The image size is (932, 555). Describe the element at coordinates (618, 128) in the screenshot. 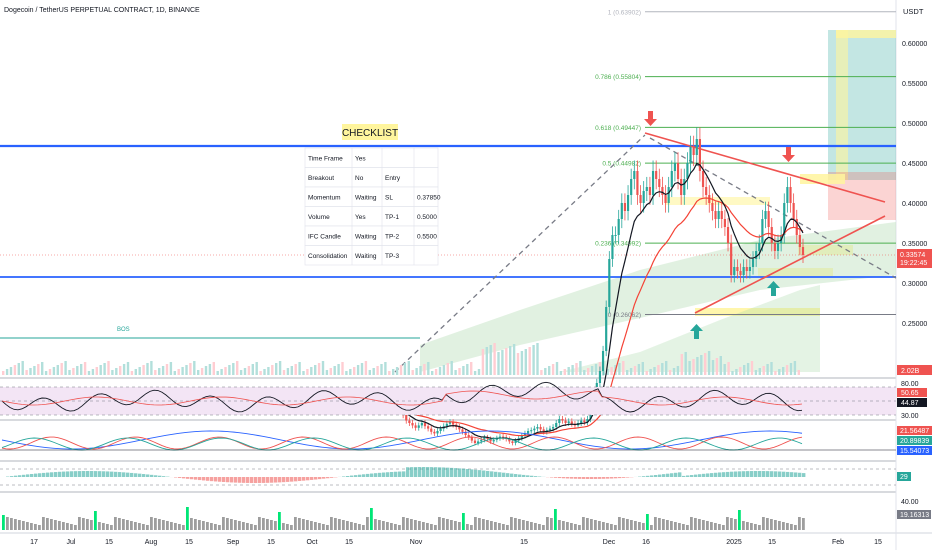

I see `fib-level-label: 0.618 (0.49447)` at that location.